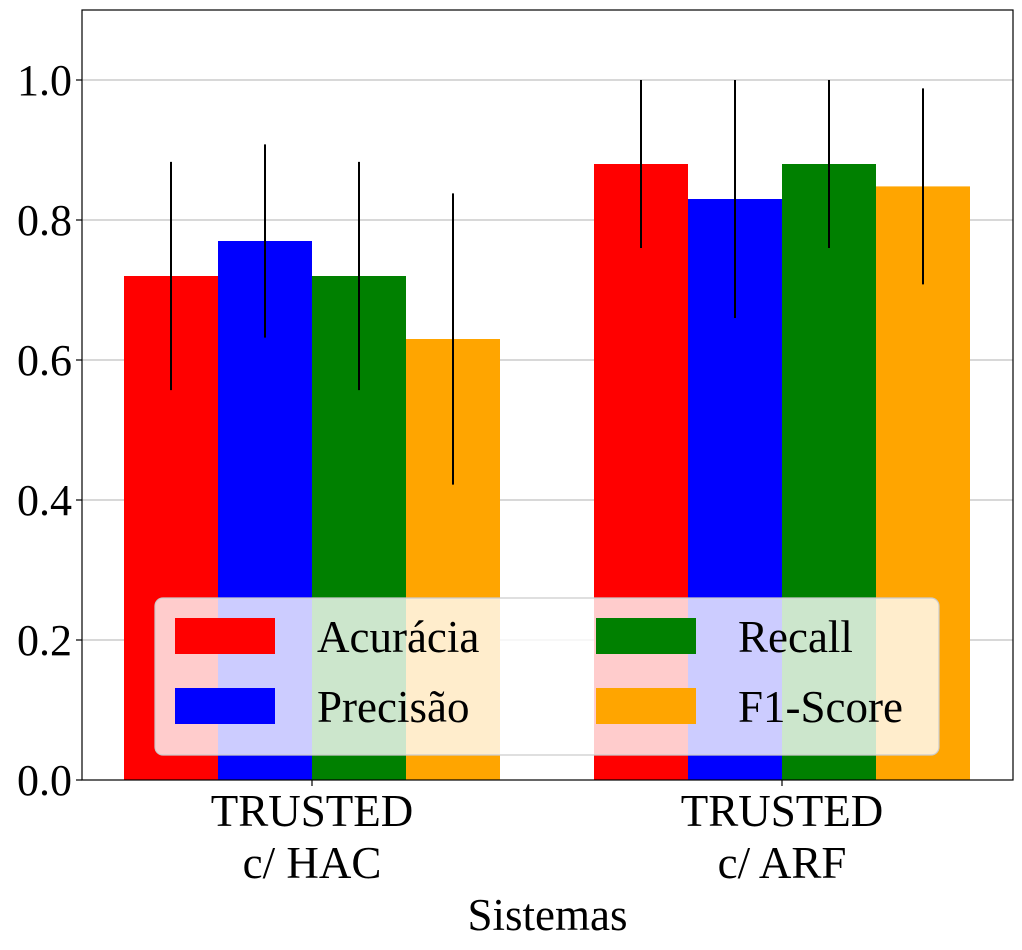 The width and height of the screenshot is (1022, 950). I want to click on y-axis-ticks: 0.0 0.2 0.4 0.6 0.8 1.0, so click(49, 430).